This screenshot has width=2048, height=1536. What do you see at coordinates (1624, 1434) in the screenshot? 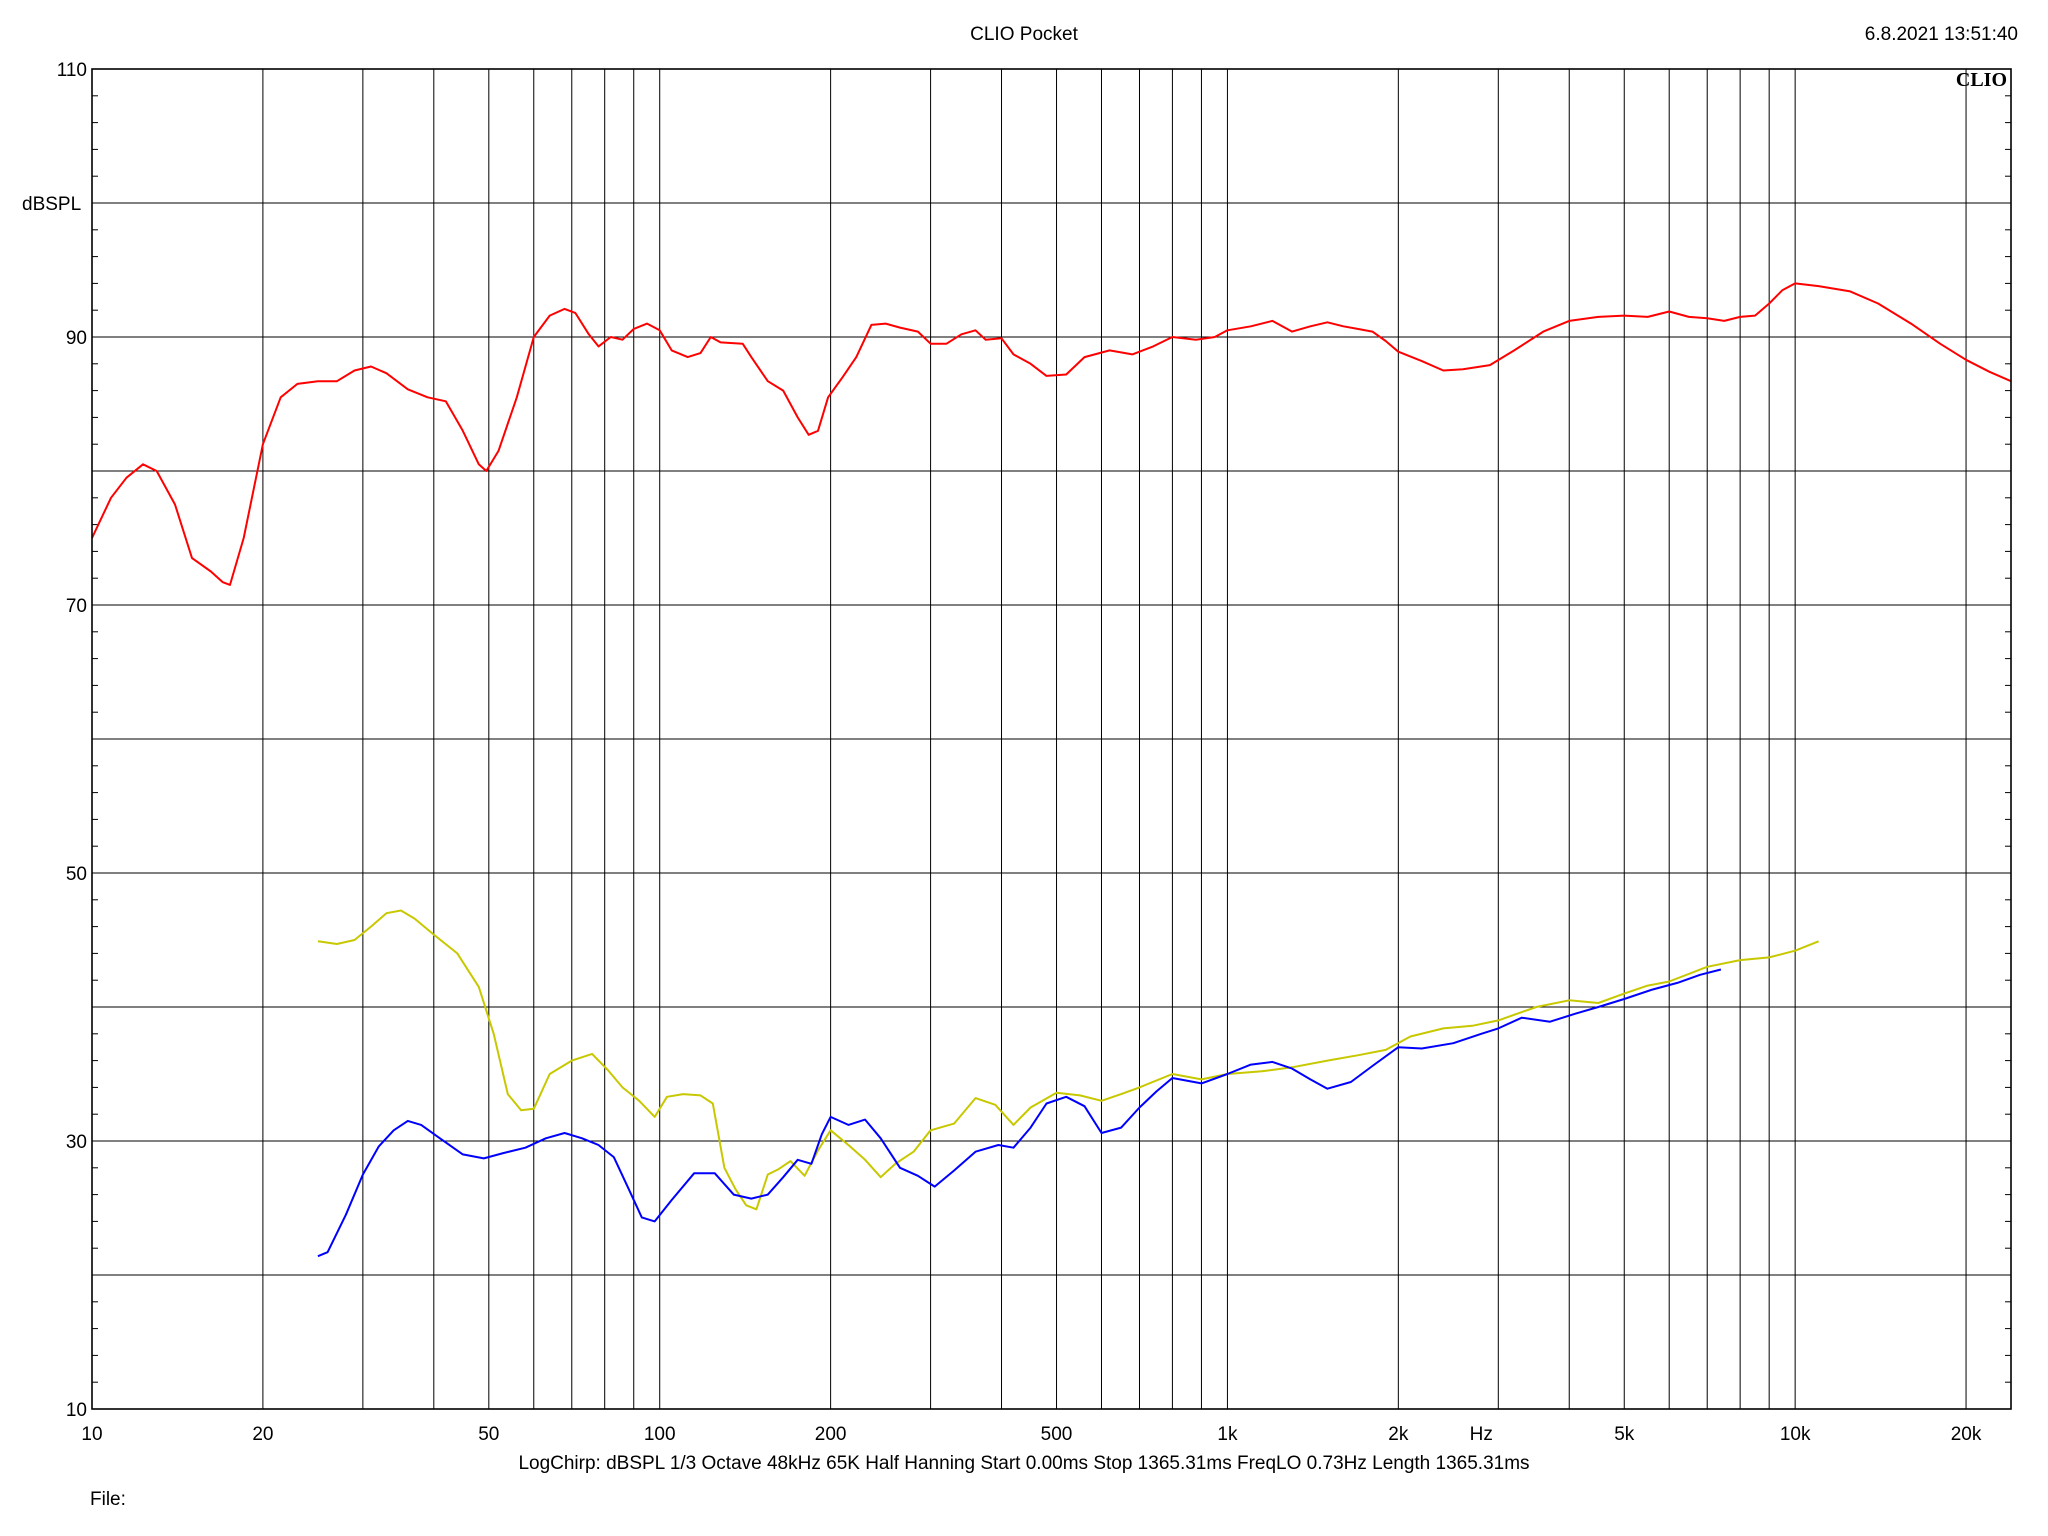
I see `x-tick-label: 5k` at bounding box center [1624, 1434].